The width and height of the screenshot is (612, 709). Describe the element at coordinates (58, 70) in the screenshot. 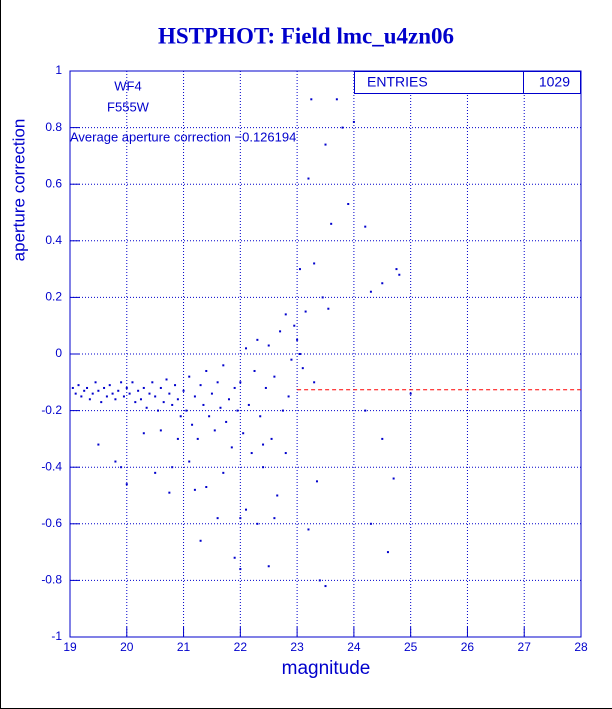

I see `y-tick-label: 1` at that location.